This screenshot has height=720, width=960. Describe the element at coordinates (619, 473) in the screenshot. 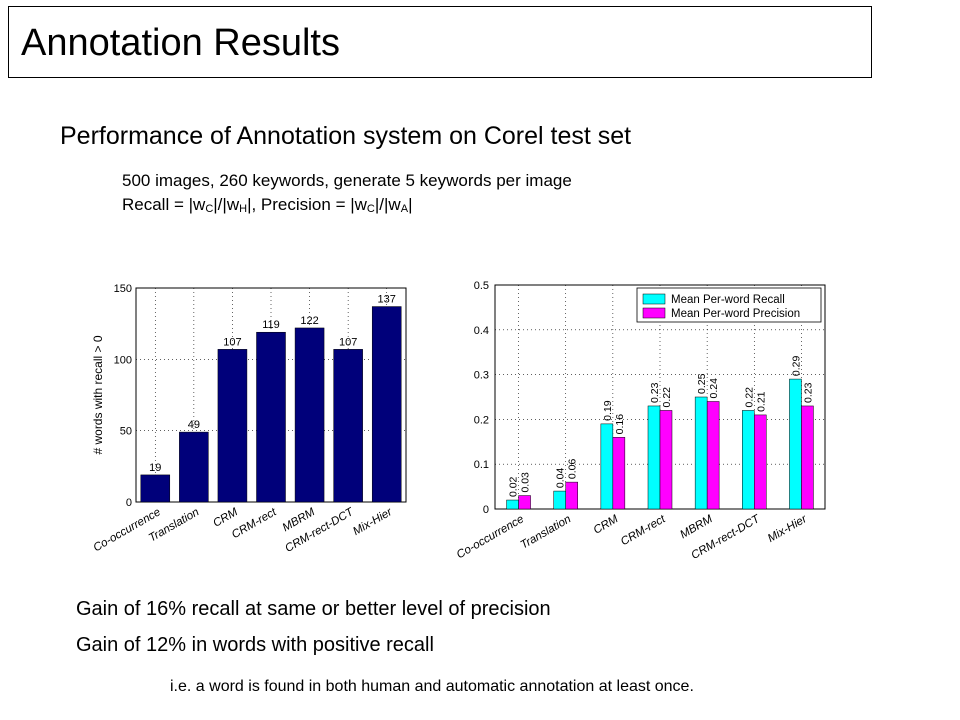

I see `precision-bar-crm` at that location.